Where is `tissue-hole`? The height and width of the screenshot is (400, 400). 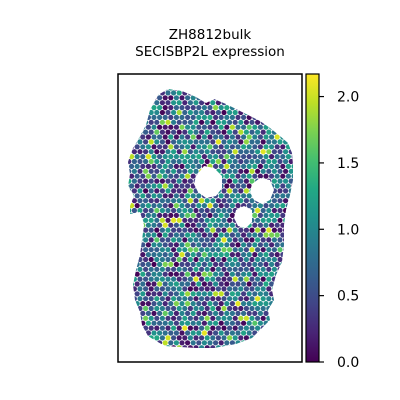
tissue-hole is located at coordinates (243, 217).